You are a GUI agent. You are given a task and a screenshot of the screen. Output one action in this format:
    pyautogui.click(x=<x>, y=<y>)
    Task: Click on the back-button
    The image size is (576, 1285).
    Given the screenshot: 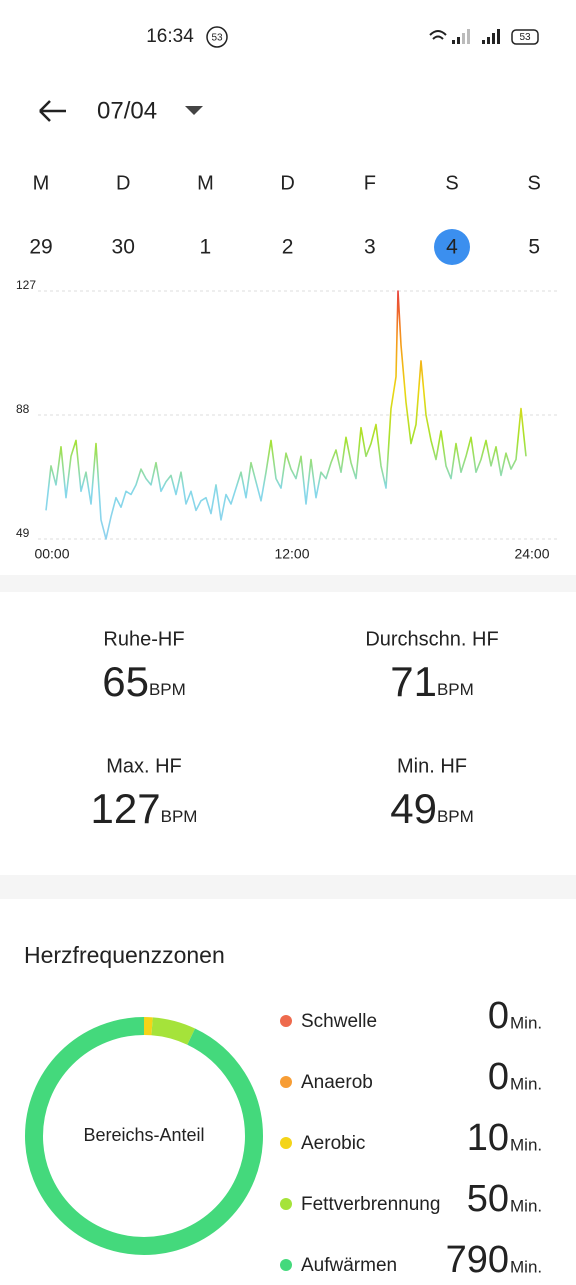 What is the action you would take?
    pyautogui.click(x=52, y=111)
    